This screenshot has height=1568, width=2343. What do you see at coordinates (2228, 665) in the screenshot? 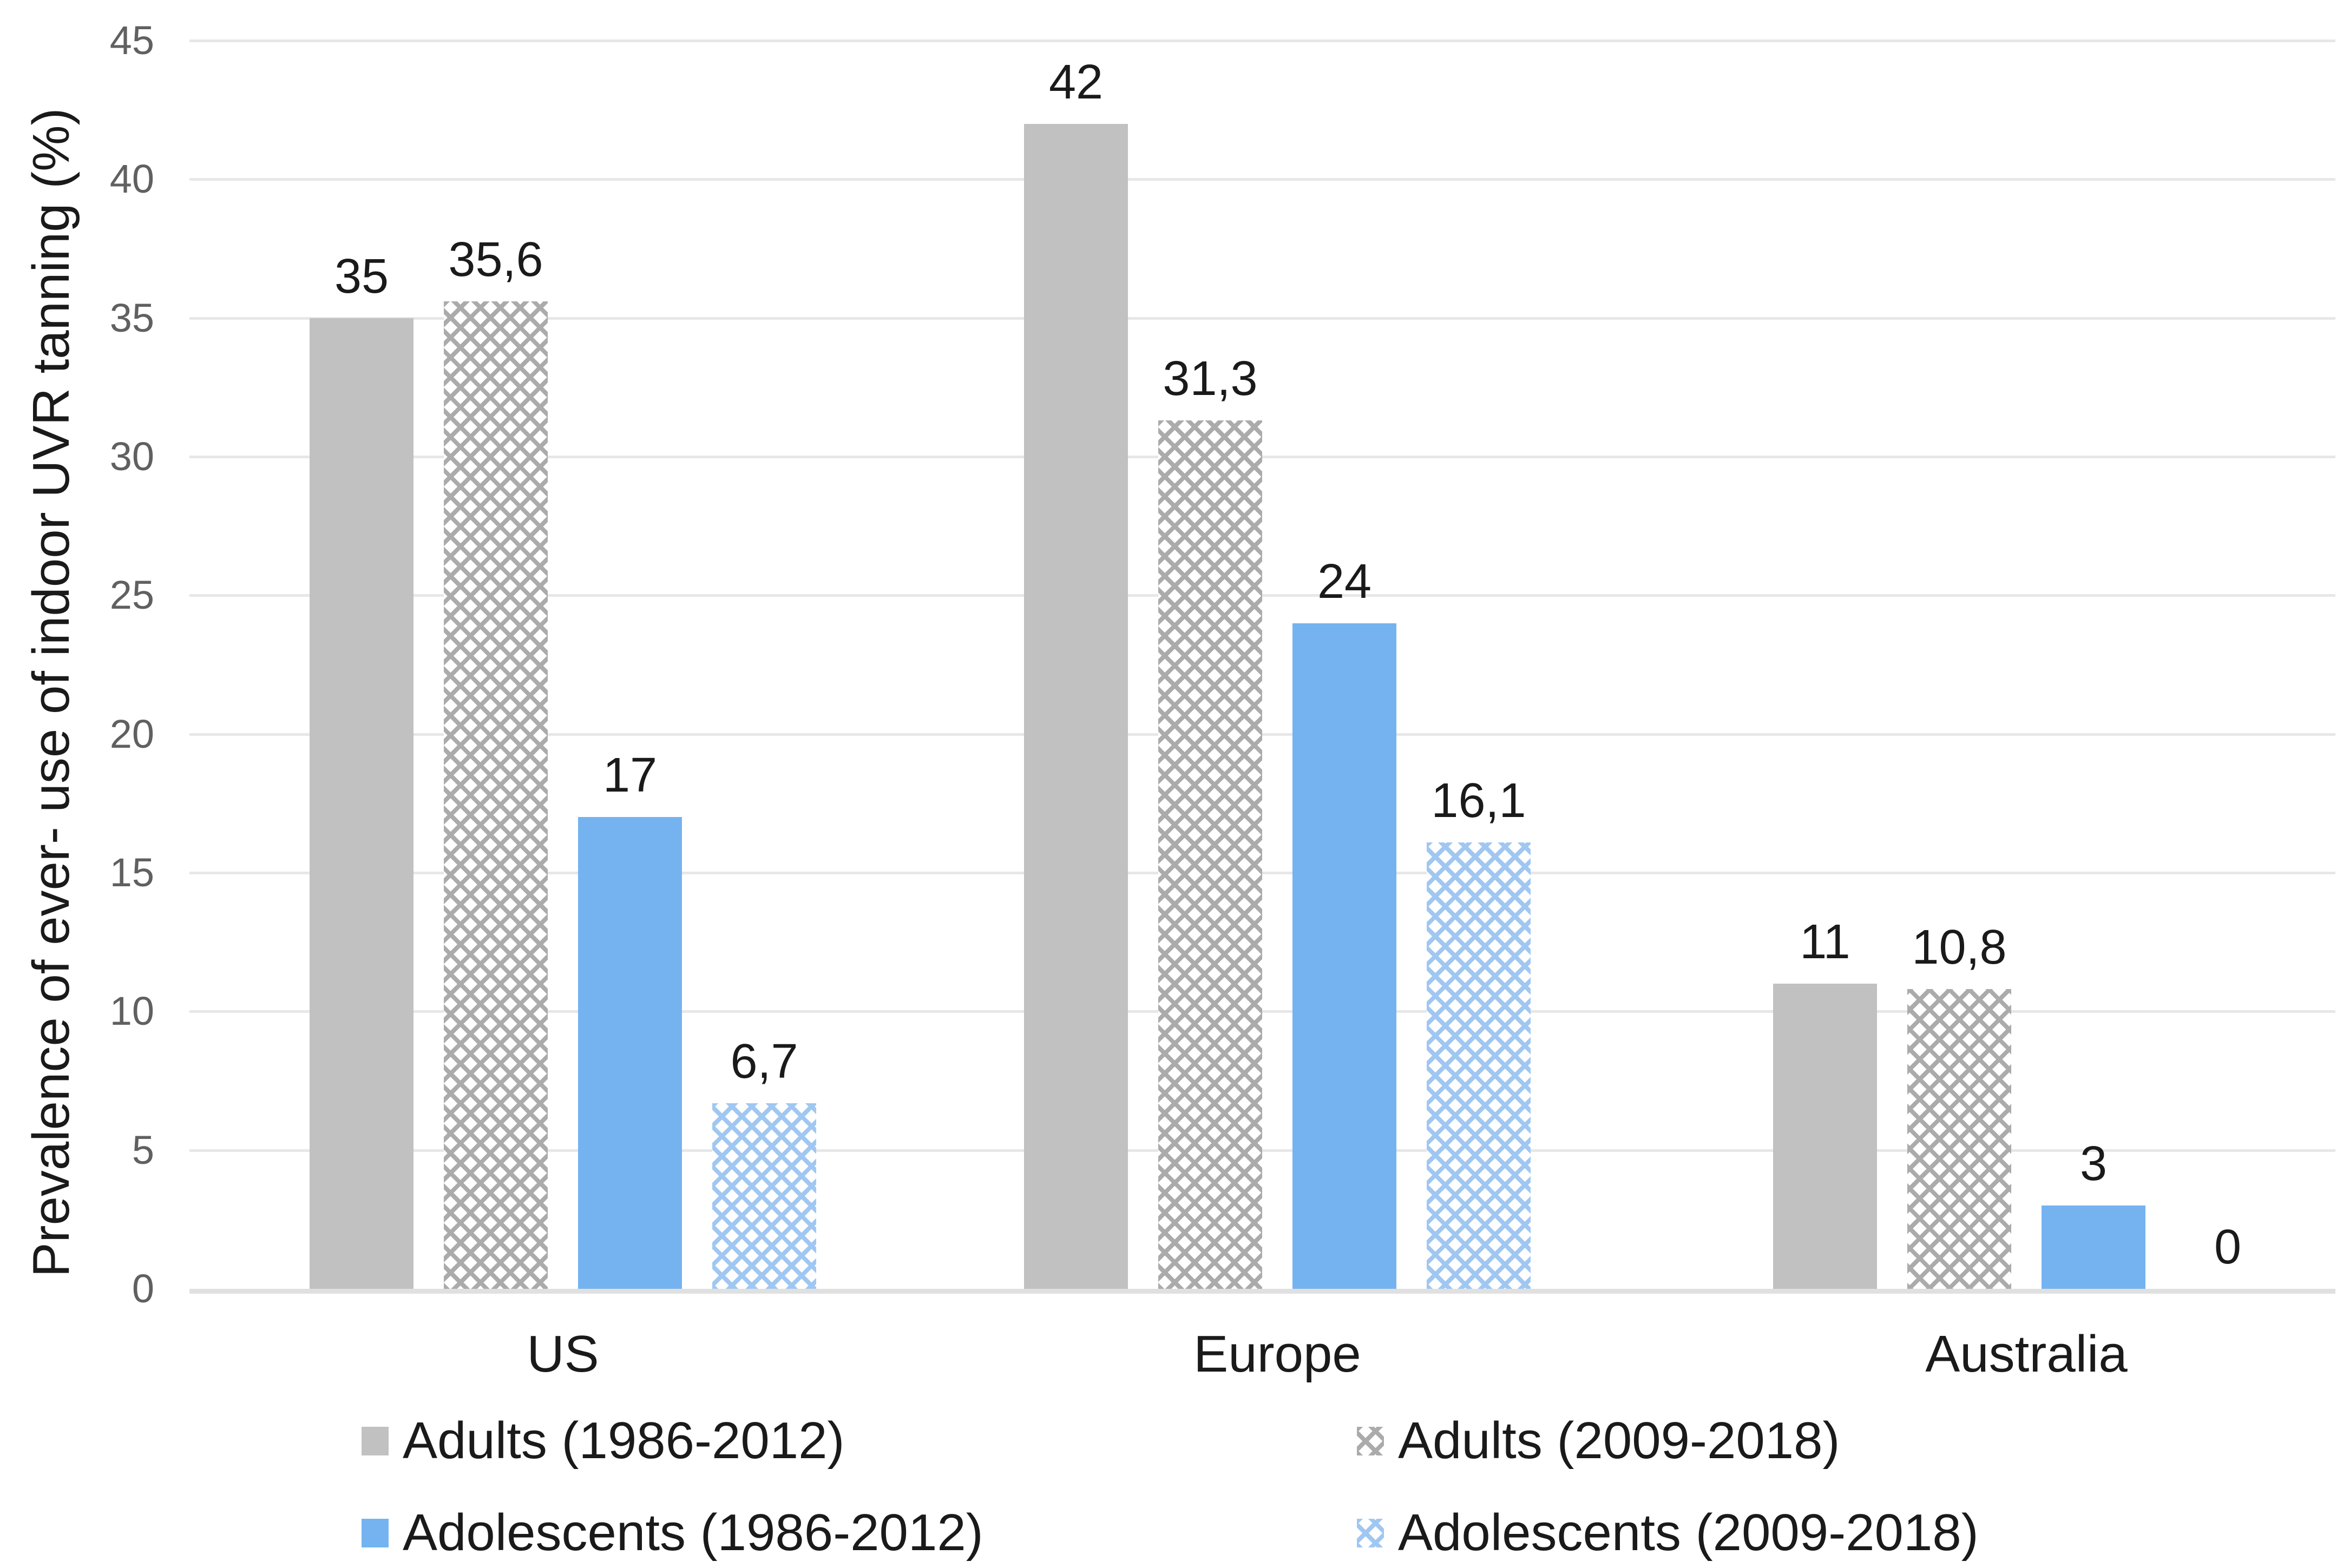
I see `bar-cell: 0` at bounding box center [2228, 665].